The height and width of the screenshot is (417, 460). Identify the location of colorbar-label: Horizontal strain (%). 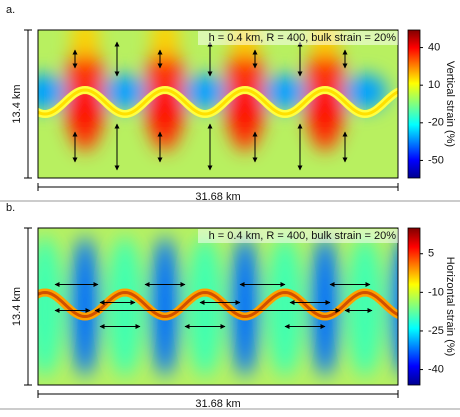
(450, 307).